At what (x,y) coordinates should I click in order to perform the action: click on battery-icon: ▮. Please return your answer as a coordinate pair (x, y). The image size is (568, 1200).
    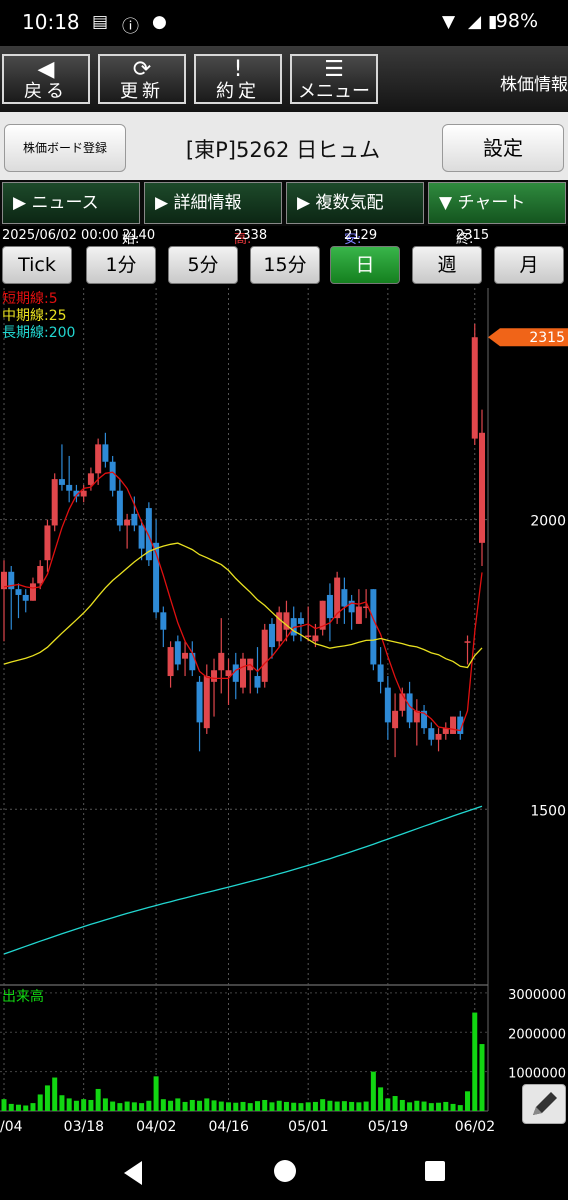
    Looking at the image, I should click on (493, 22).